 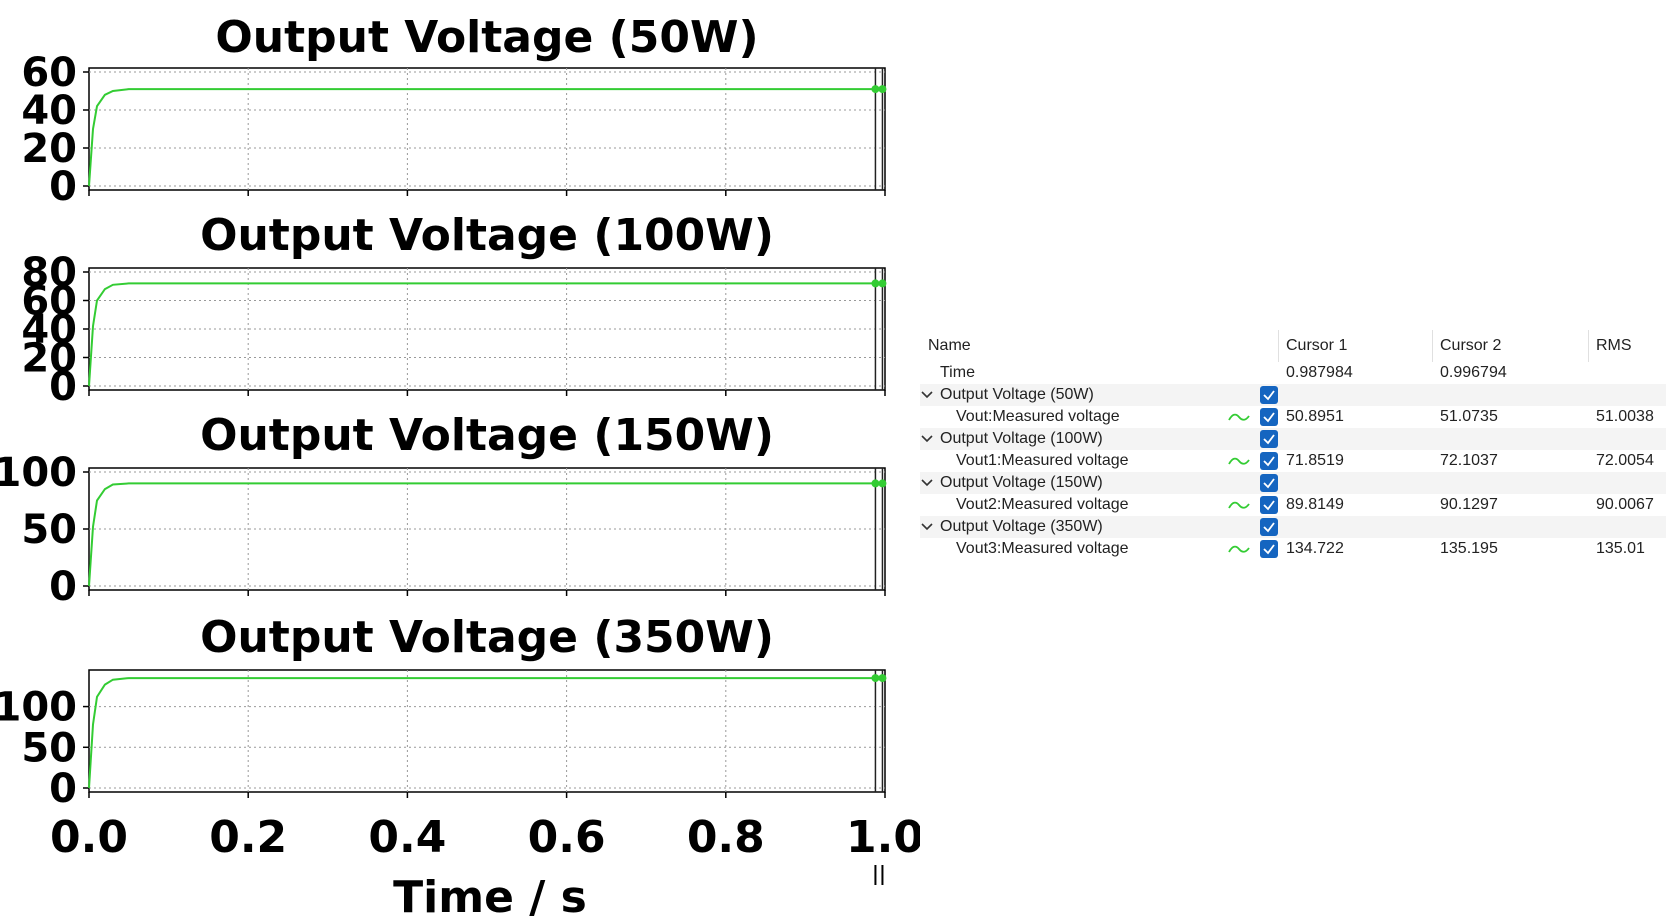 I want to click on x-tick-label: 0.4, so click(x=407, y=837).